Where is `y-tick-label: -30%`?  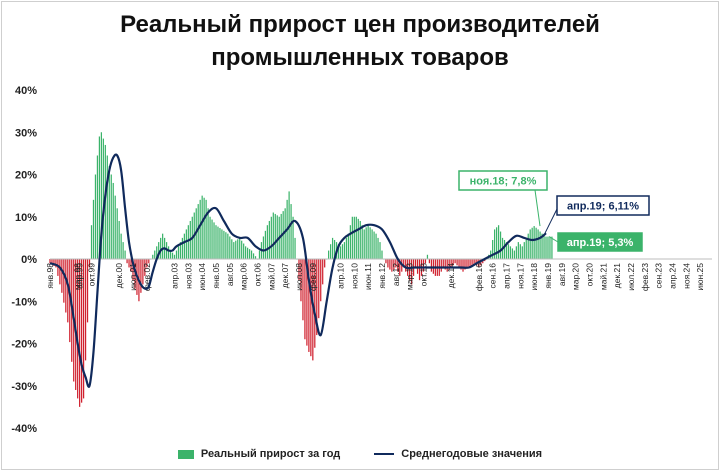
y-tick-label: -30% is located at coordinates (24, 387).